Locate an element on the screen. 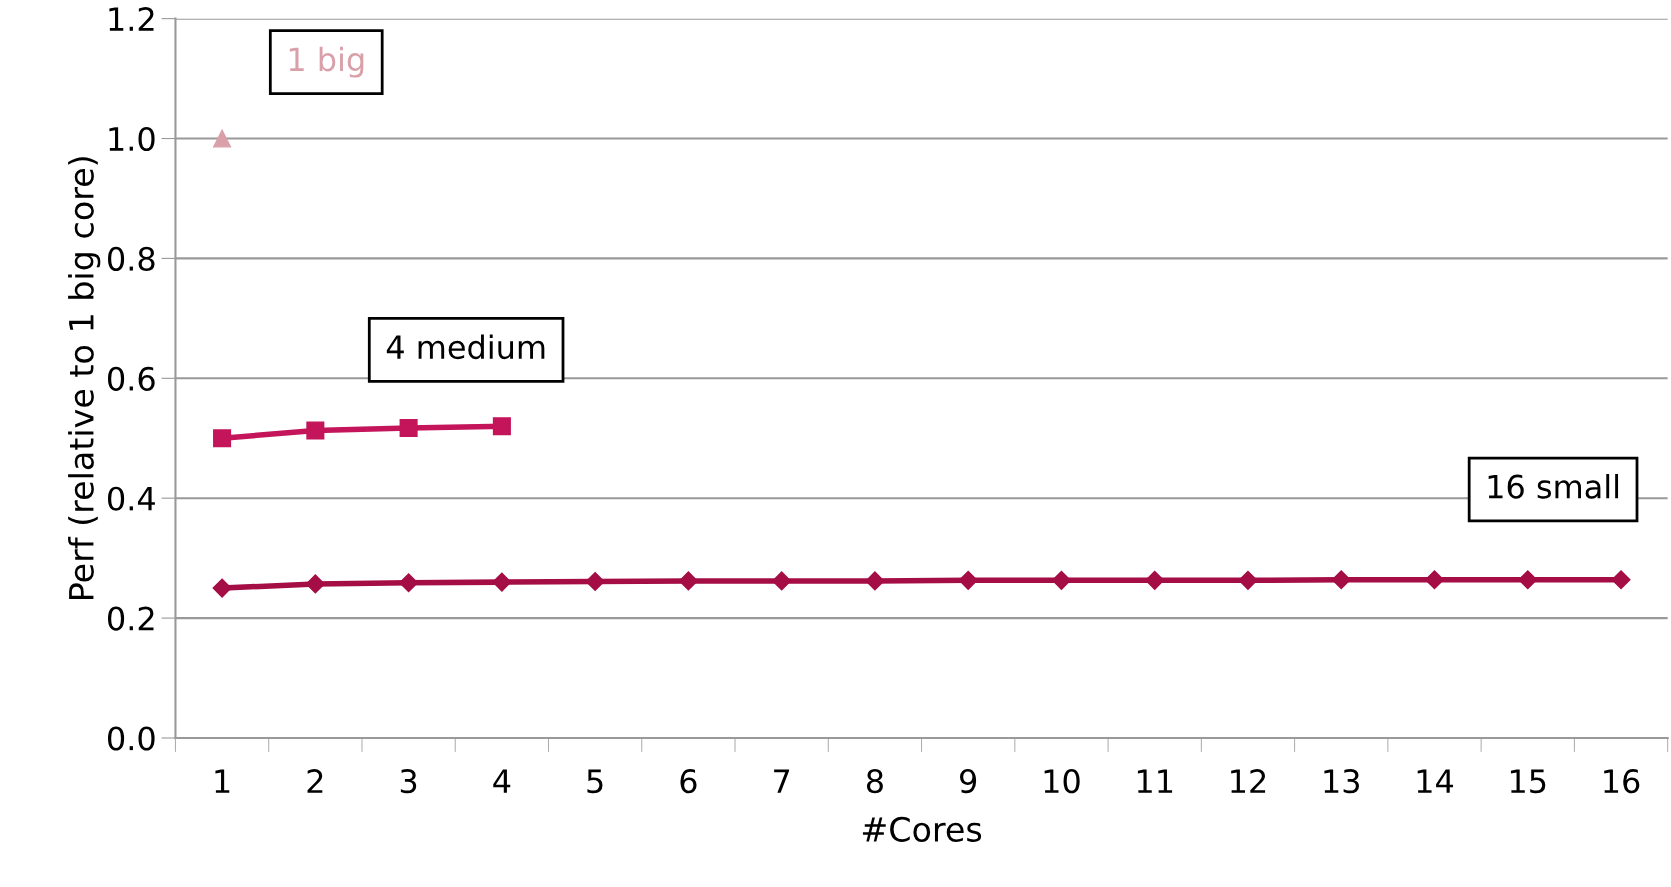 Image resolution: width=1671 pixels, height=887 pixels. y-tick-label: 1.2 is located at coordinates (131, 19).